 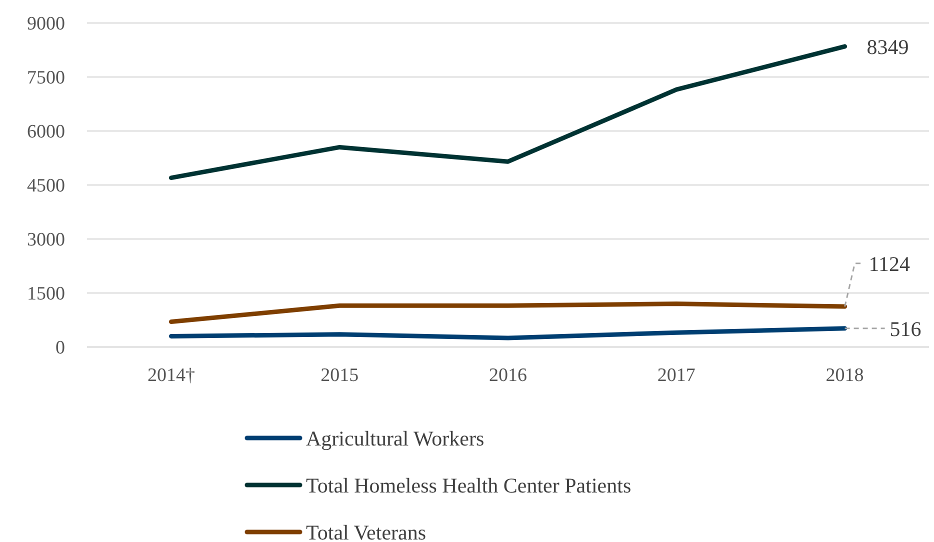 I want to click on y-tick-label: 4500, so click(x=46, y=186).